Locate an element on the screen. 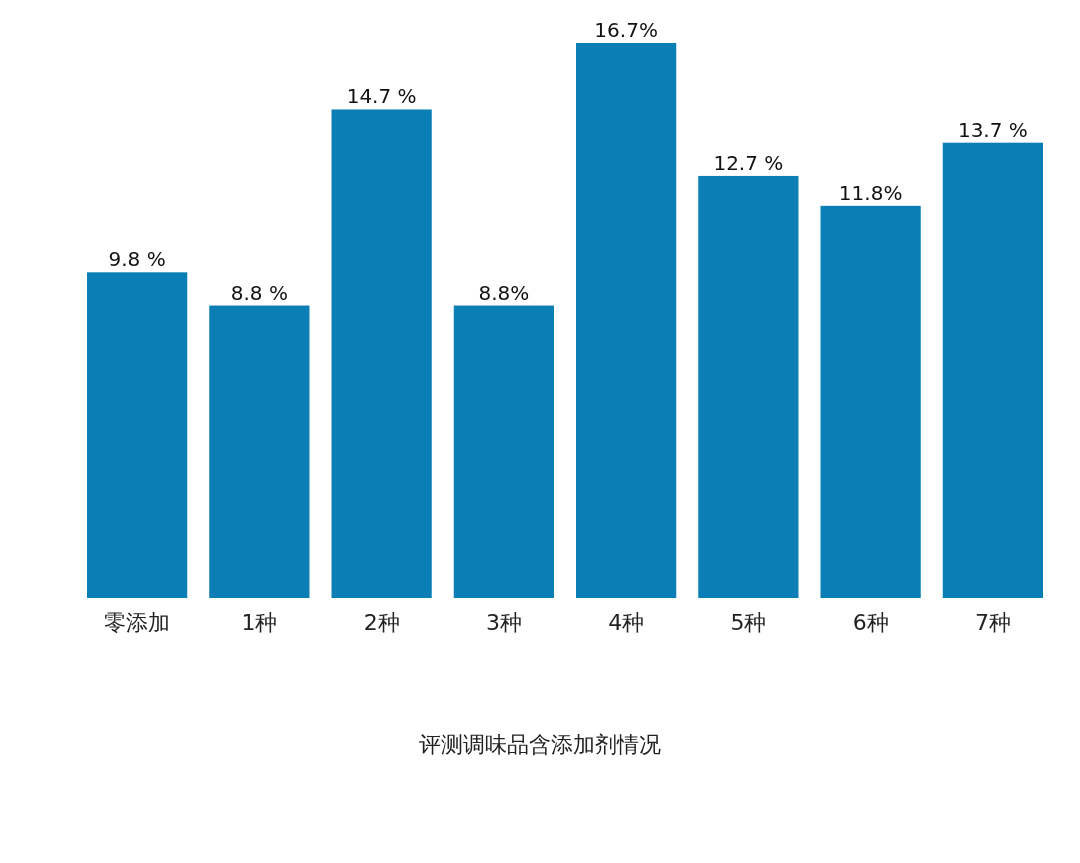  x-tick-label: 3种 is located at coordinates (503, 622).